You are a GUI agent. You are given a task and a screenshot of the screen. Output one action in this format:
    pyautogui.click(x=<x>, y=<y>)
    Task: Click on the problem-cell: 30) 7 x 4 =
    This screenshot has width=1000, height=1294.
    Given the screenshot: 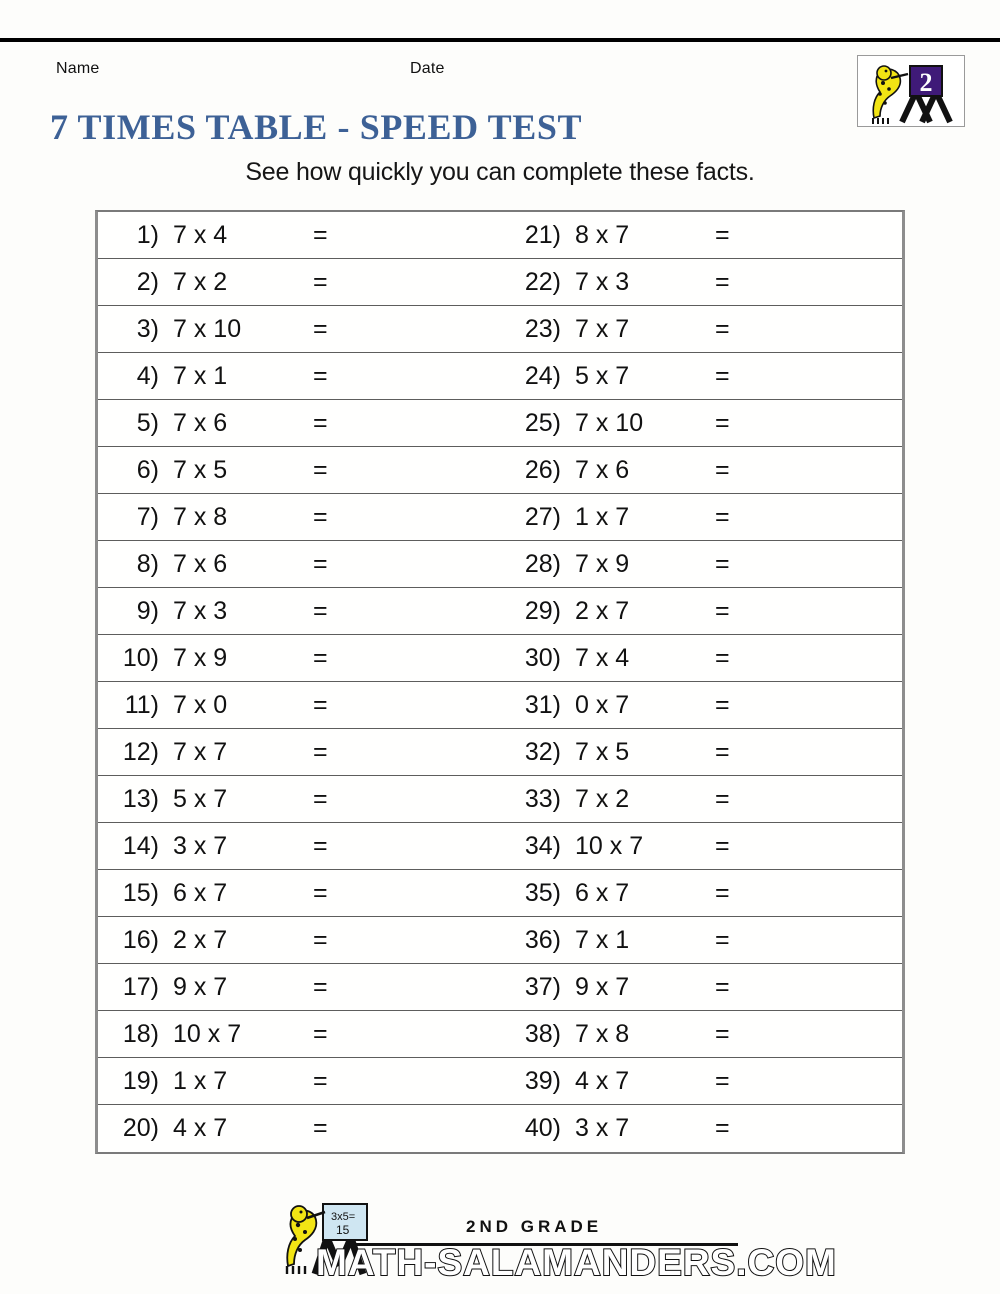 What is the action you would take?
    pyautogui.click(x=701, y=658)
    